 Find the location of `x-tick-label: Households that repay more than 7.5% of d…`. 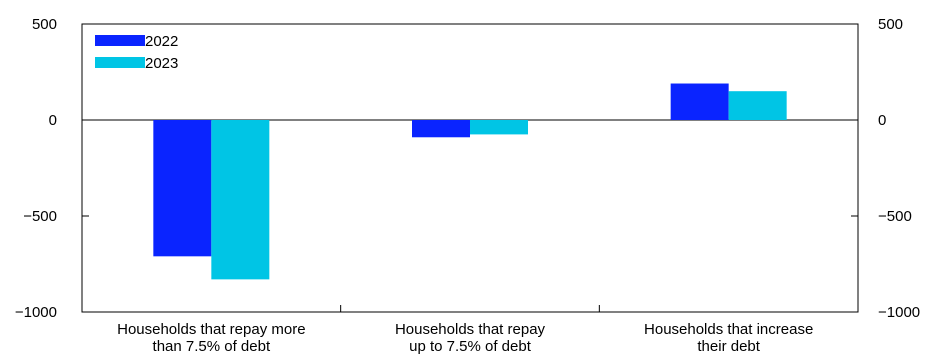

x-tick-label: Households that repay more than 7.5% of d… is located at coordinates (211, 338).